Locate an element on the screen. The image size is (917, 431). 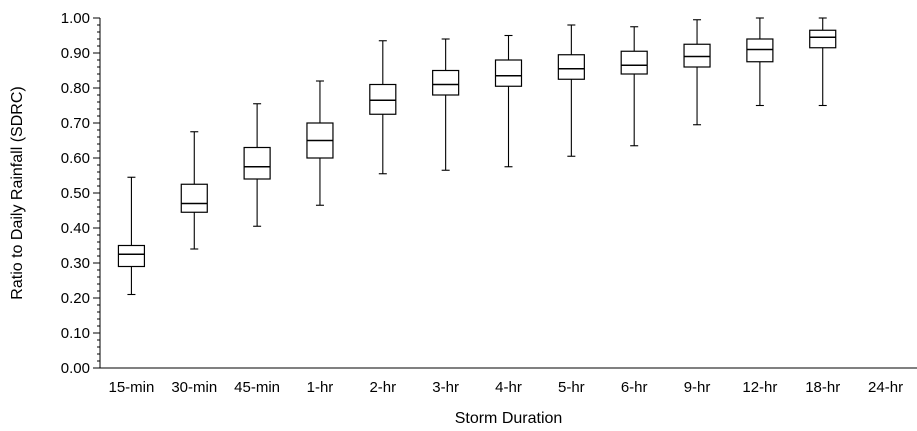
box-5-hr is located at coordinates (571, 90).